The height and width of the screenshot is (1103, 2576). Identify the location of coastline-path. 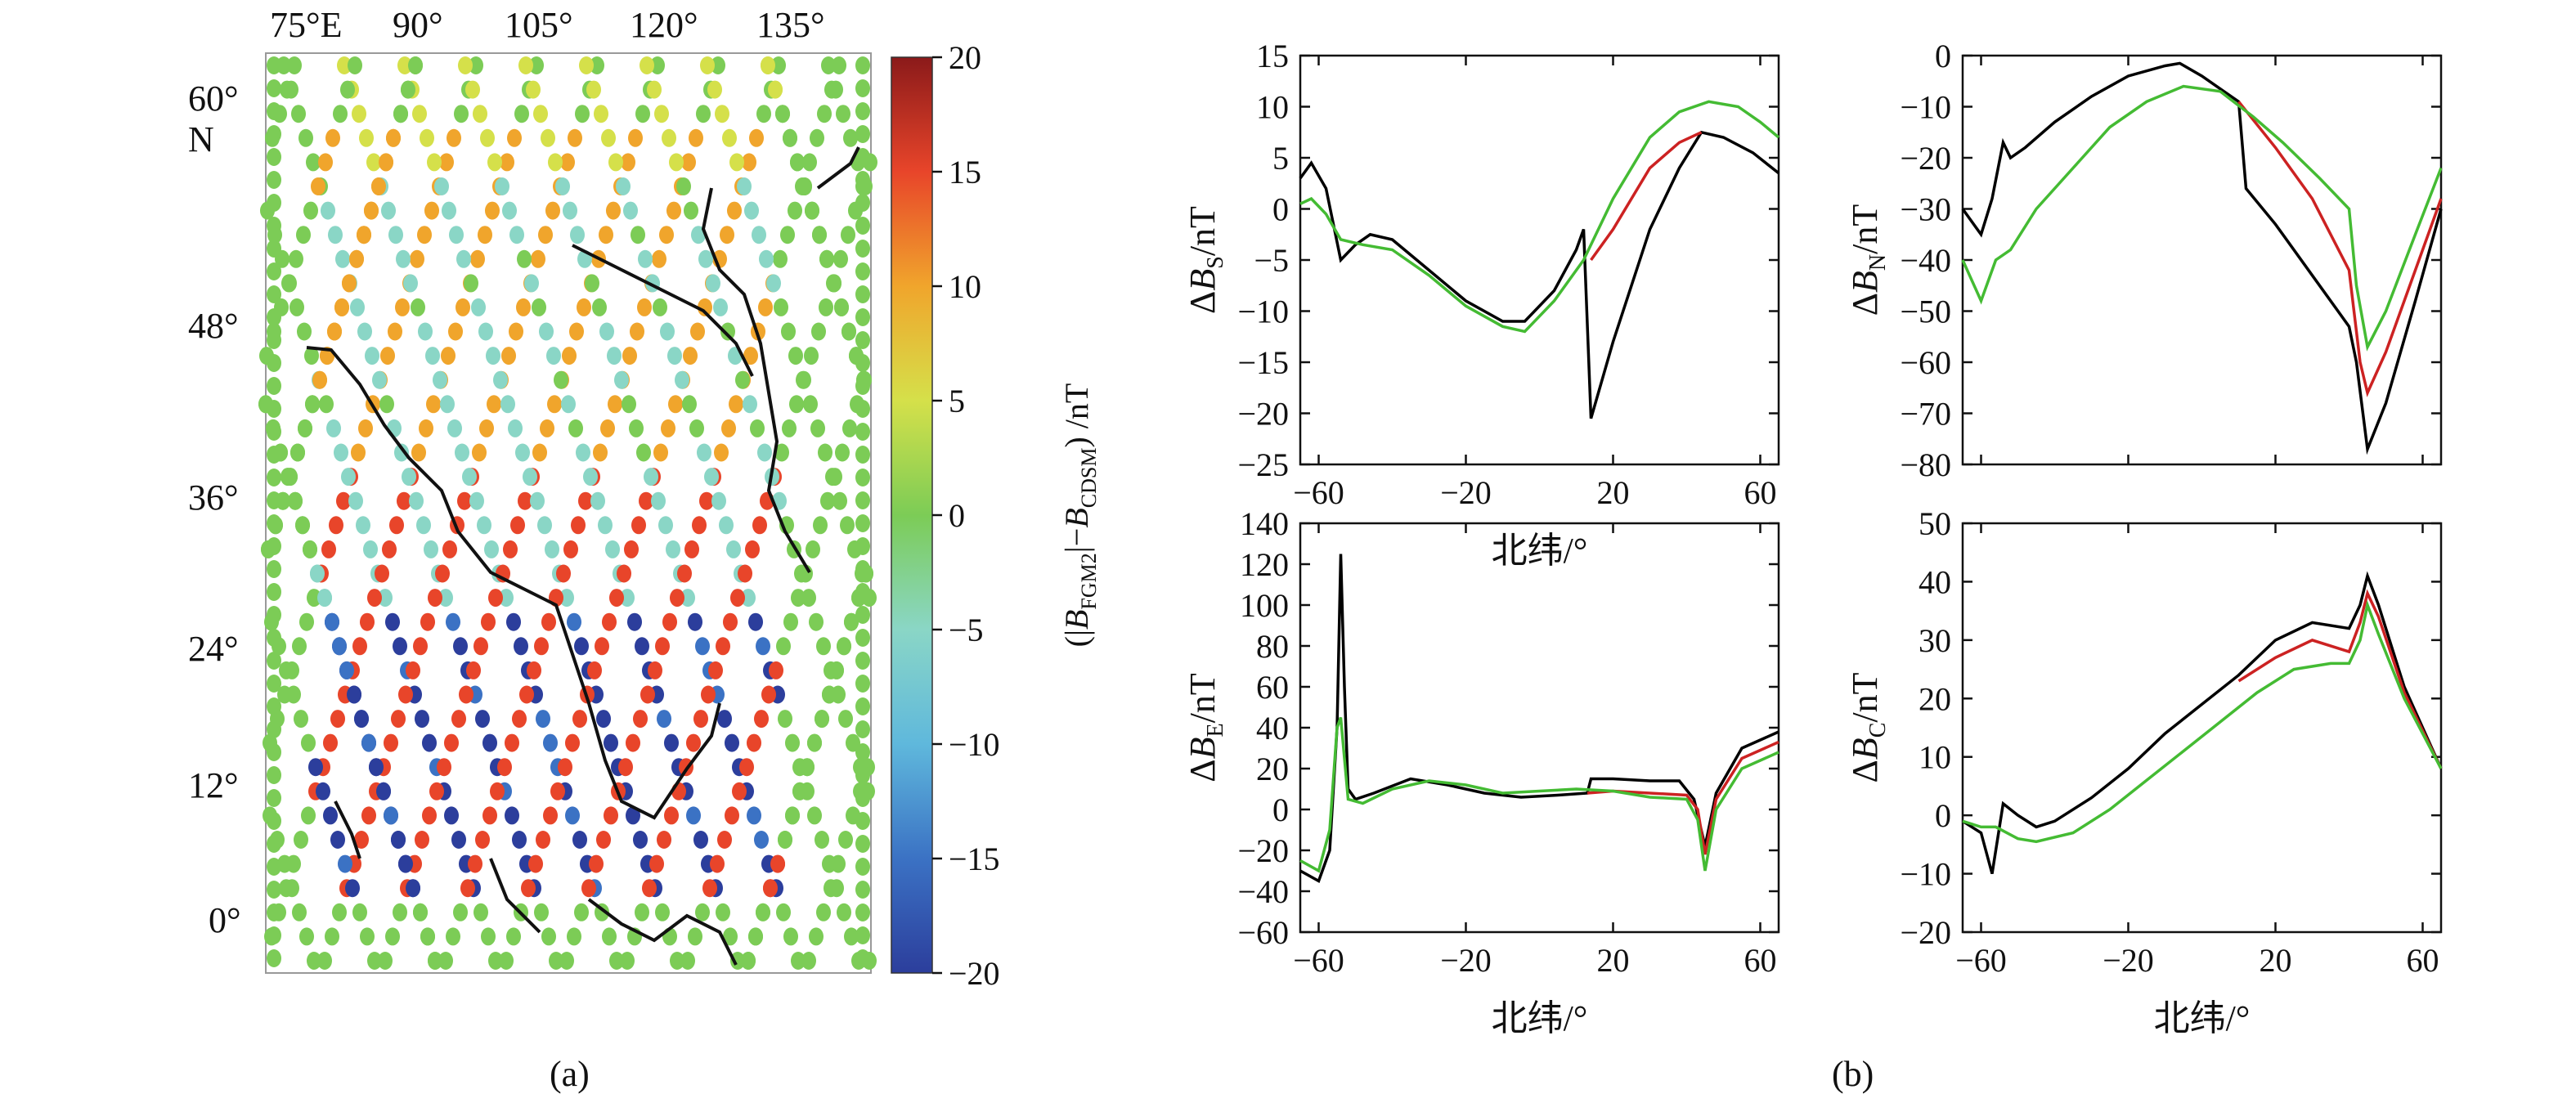
(838, 168).